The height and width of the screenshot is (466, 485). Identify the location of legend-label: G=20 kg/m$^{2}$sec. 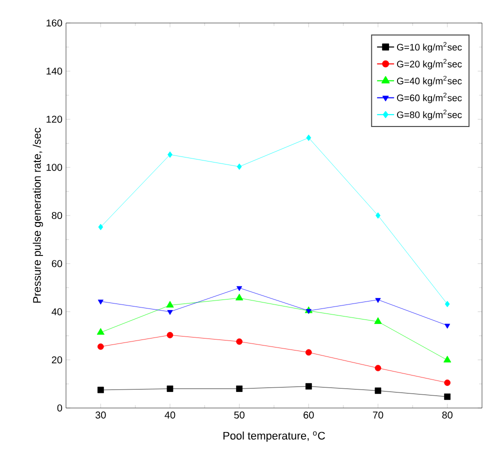
(429, 64).